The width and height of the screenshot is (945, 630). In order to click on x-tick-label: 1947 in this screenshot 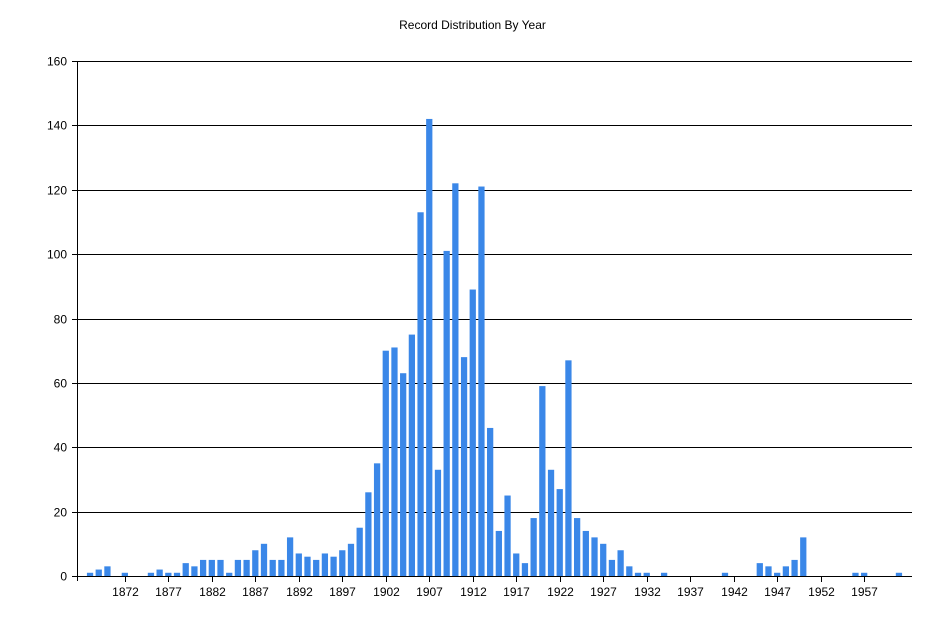, I will do `click(777, 592)`.